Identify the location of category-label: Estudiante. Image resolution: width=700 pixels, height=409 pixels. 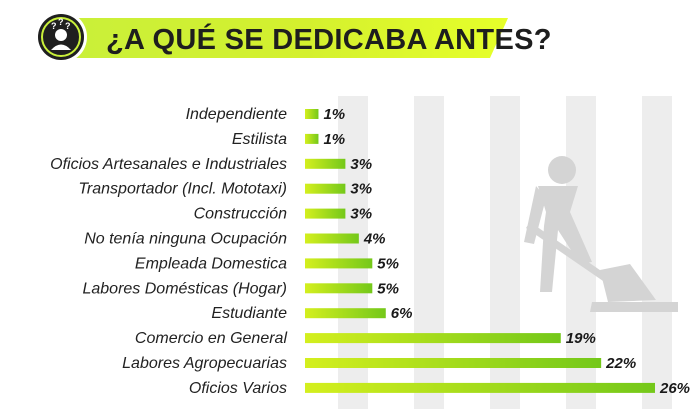
(249, 313).